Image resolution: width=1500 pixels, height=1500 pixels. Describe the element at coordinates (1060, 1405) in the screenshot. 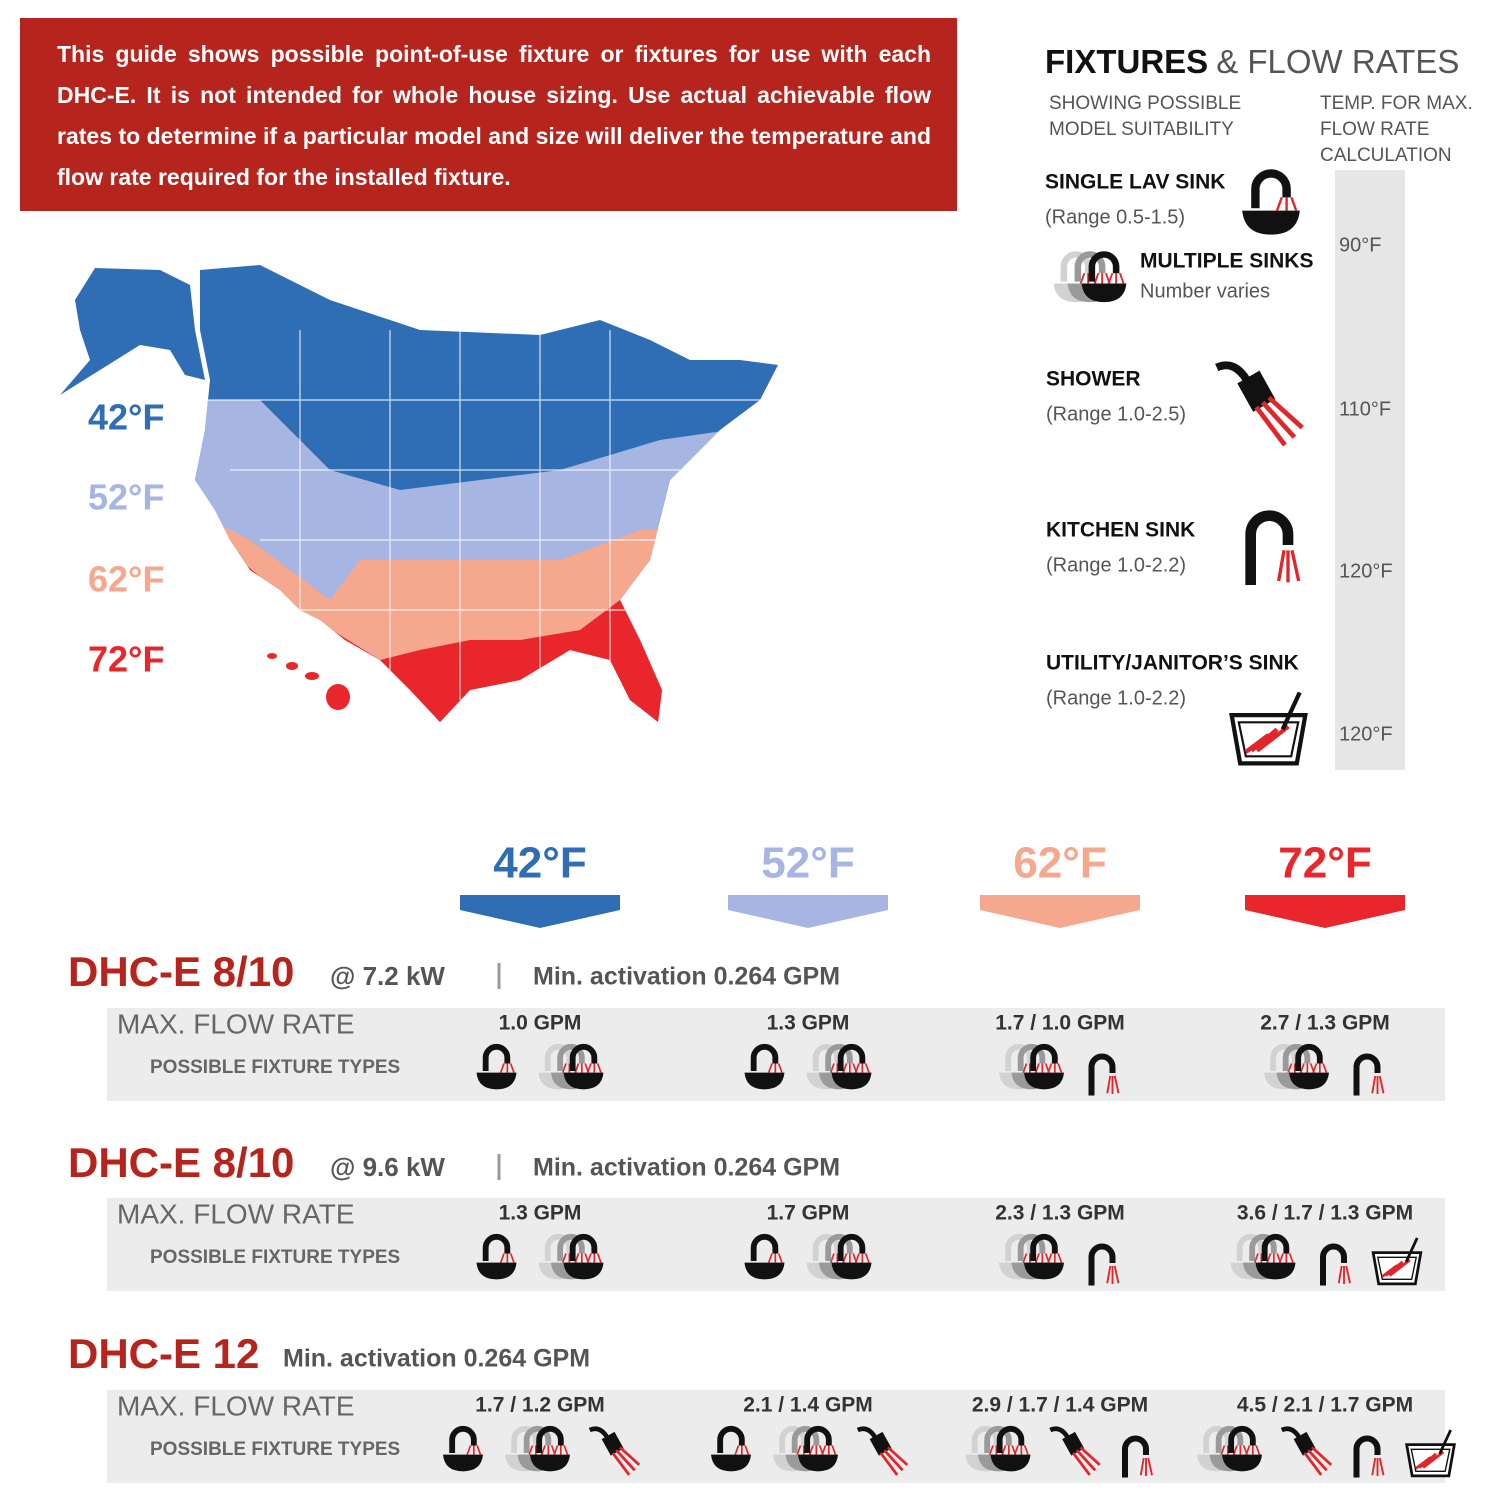

I see `flow-rate: 2.9 / 1.7 / 1.4 GPM` at that location.